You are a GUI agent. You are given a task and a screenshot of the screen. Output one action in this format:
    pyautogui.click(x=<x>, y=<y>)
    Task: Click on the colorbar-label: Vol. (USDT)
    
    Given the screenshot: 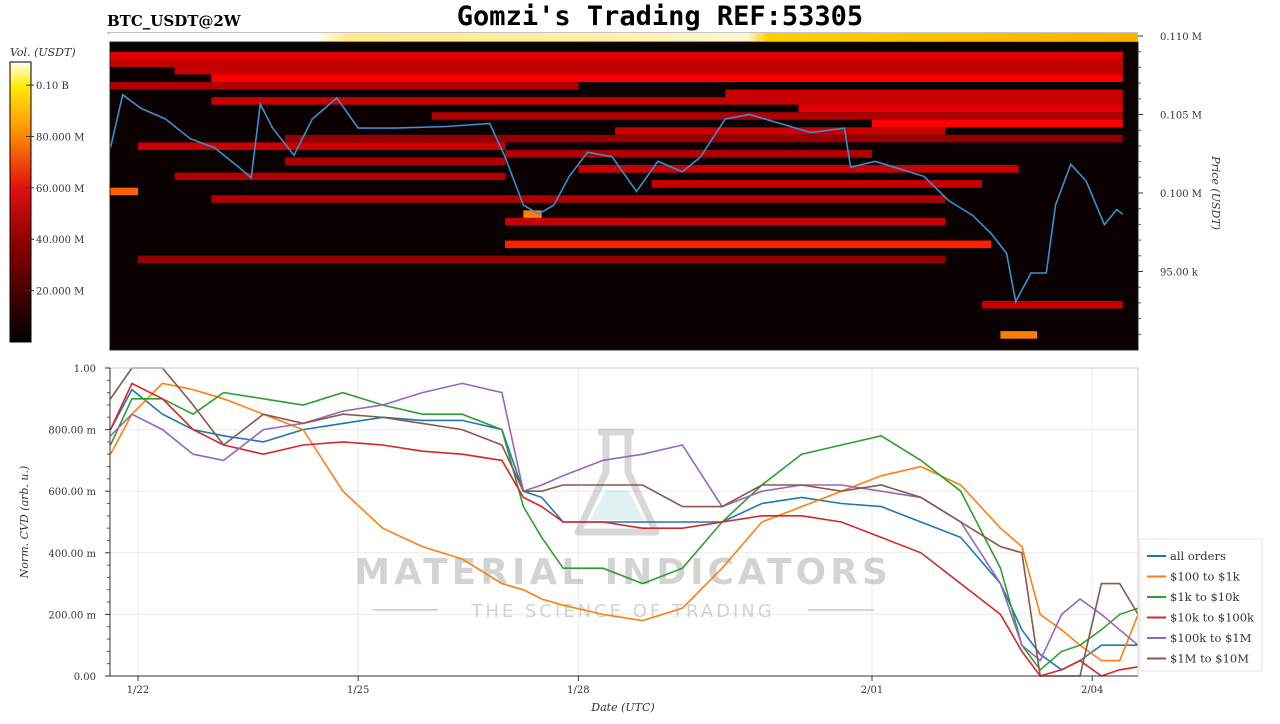 What is the action you would take?
    pyautogui.click(x=43, y=52)
    